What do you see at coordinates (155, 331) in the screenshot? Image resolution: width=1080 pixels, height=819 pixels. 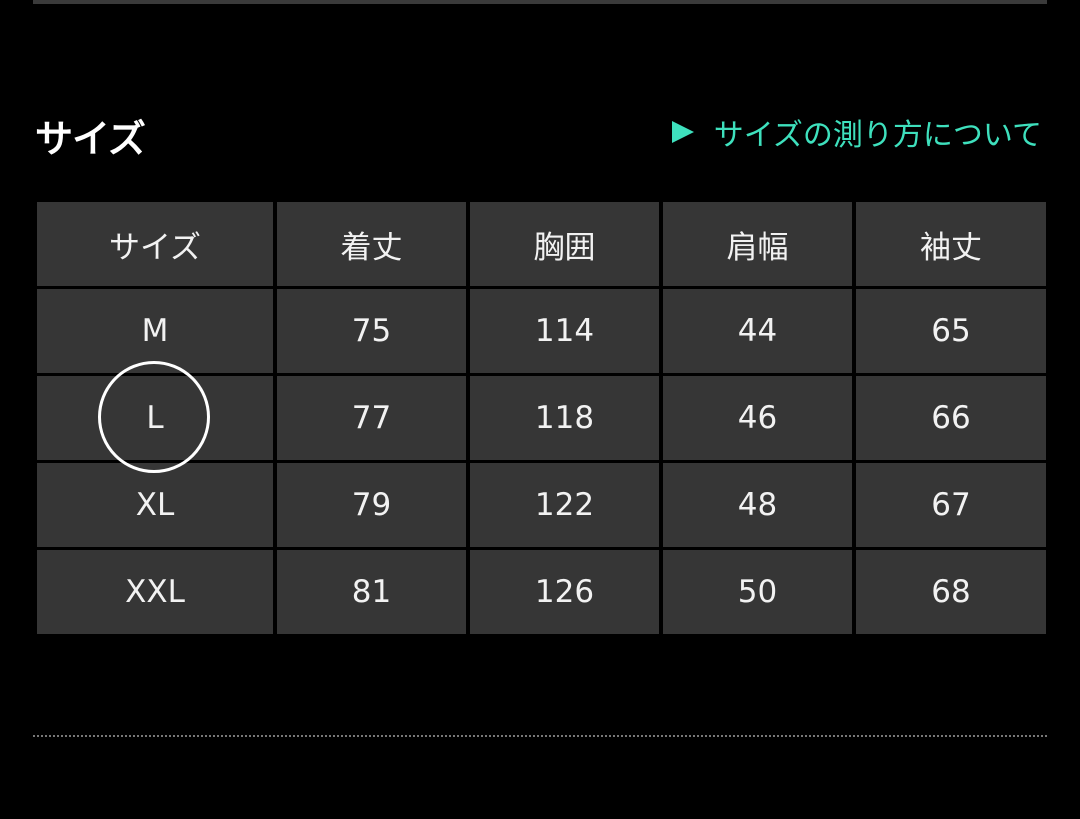 I see `table-cell: M` at bounding box center [155, 331].